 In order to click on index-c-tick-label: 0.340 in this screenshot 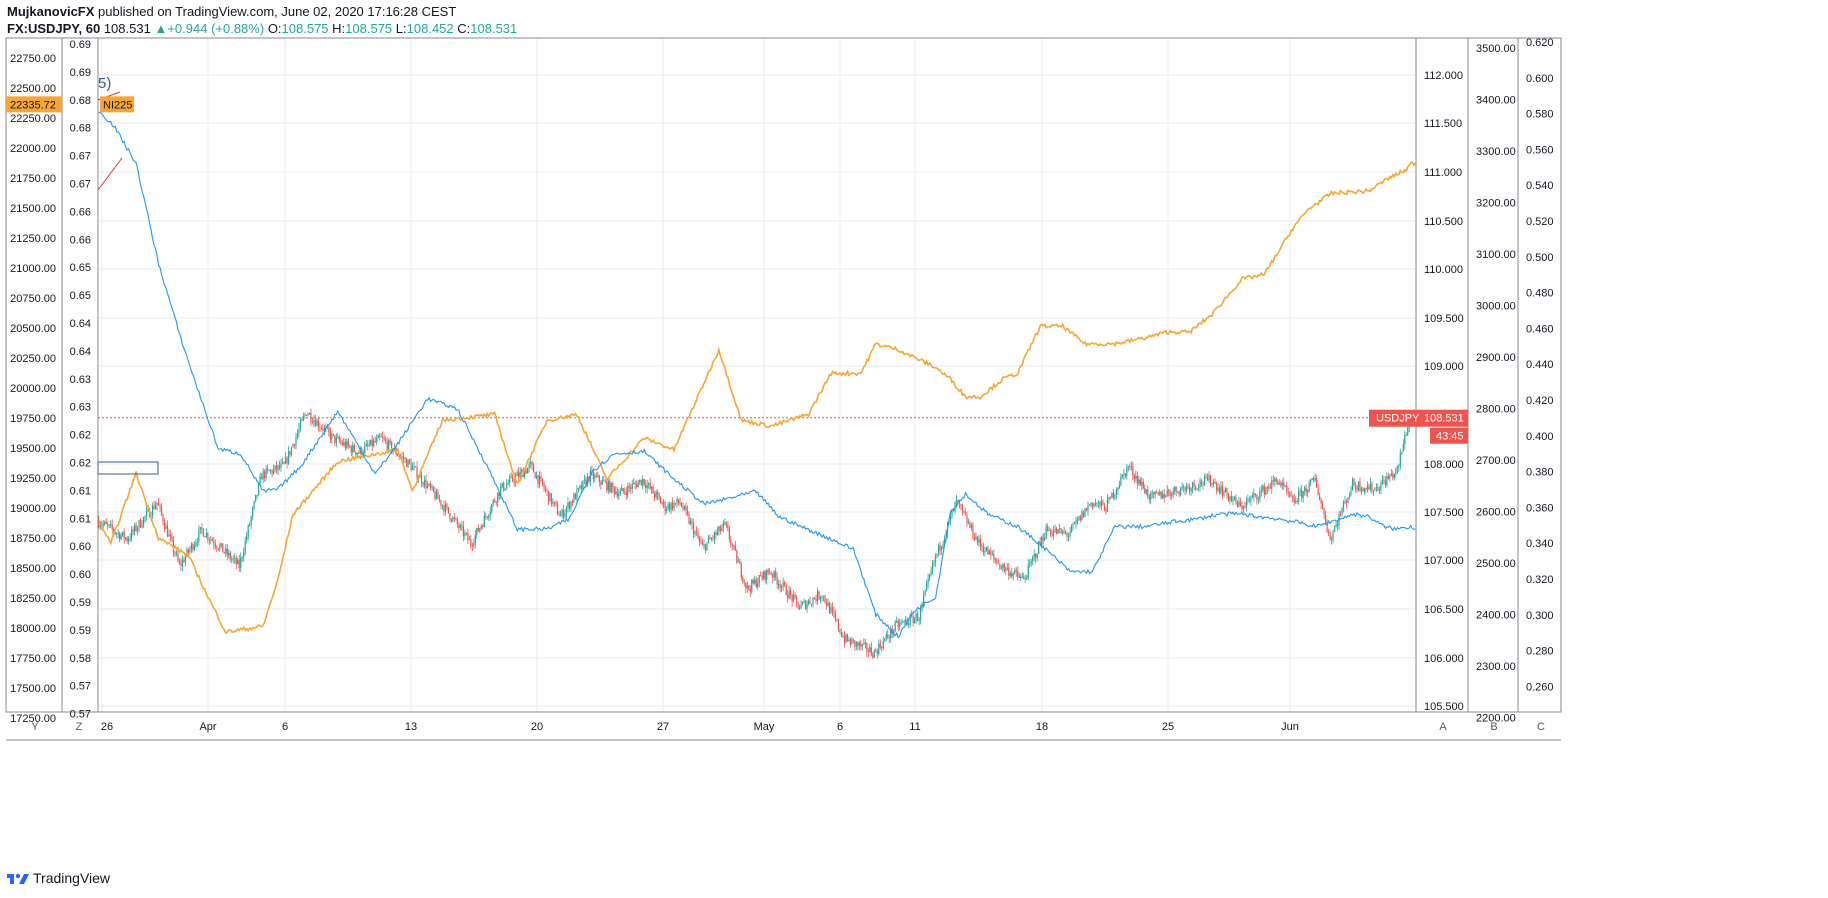, I will do `click(1540, 544)`.